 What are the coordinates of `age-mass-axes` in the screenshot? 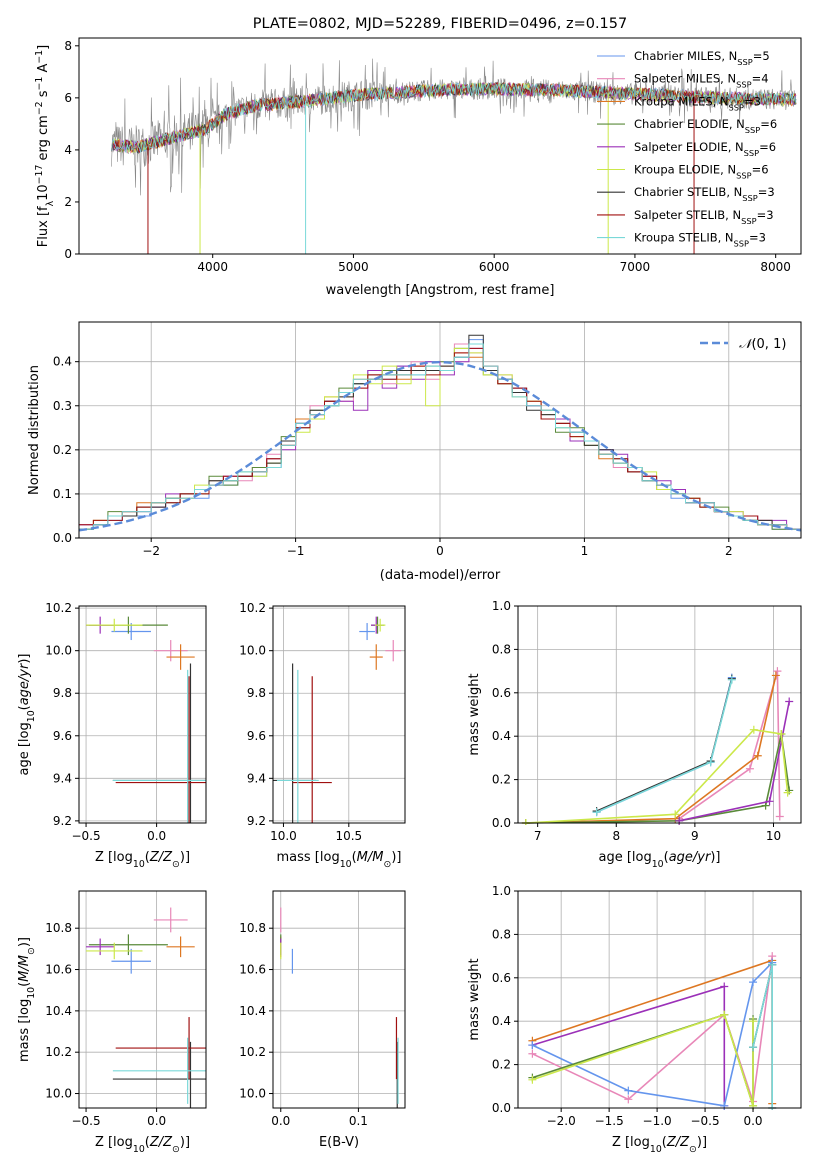 It's located at (339, 714).